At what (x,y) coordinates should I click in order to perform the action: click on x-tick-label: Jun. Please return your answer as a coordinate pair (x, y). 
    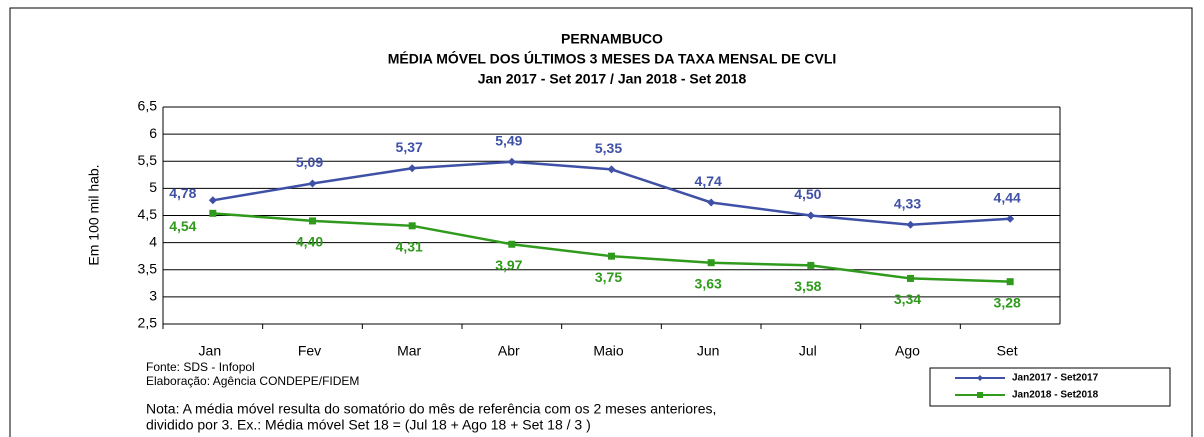
    Looking at the image, I should click on (708, 351).